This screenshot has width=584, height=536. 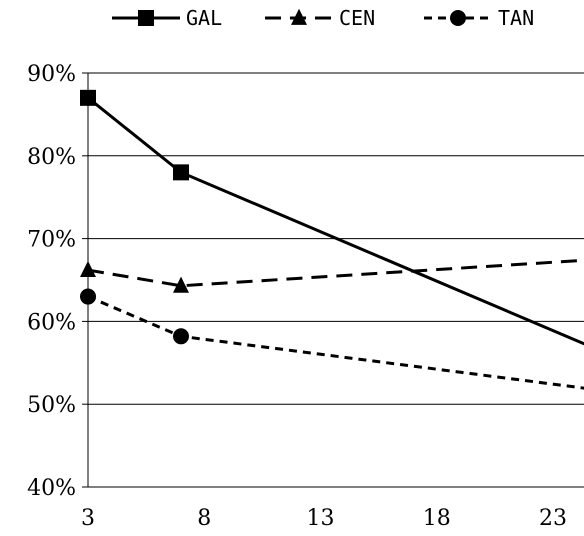 What do you see at coordinates (321, 518) in the screenshot?
I see `x-tick-label: 13` at bounding box center [321, 518].